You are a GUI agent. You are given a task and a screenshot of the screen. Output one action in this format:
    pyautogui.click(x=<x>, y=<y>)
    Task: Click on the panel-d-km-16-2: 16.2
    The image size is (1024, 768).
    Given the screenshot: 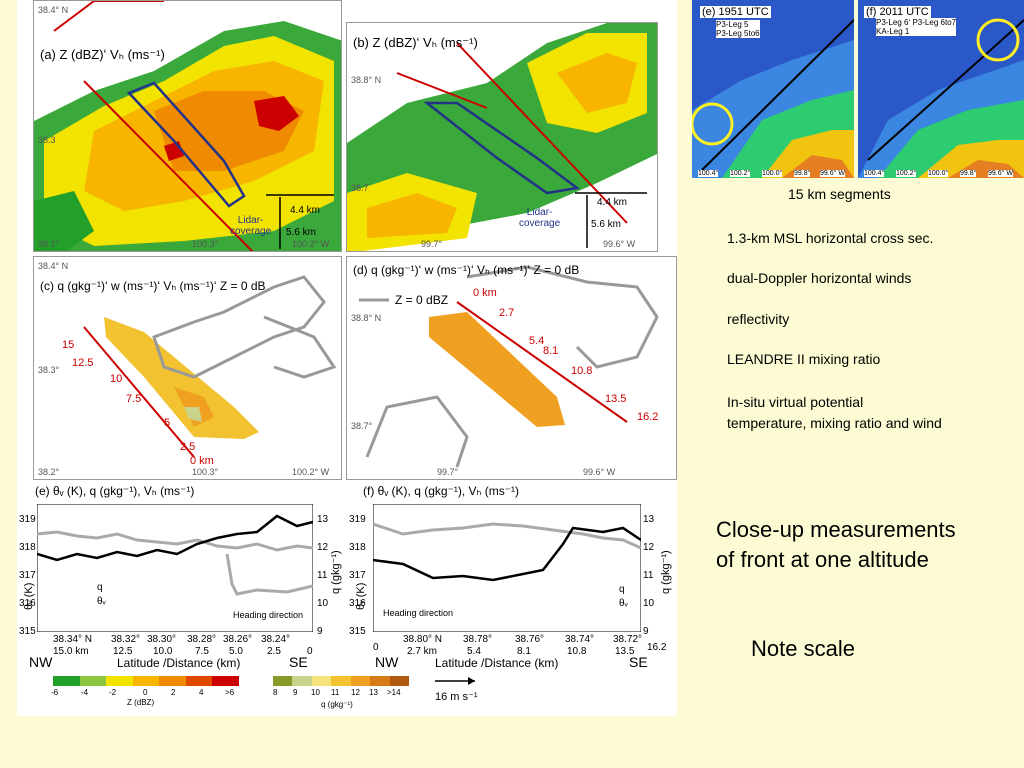 What is the action you would take?
    pyautogui.click(x=648, y=417)
    